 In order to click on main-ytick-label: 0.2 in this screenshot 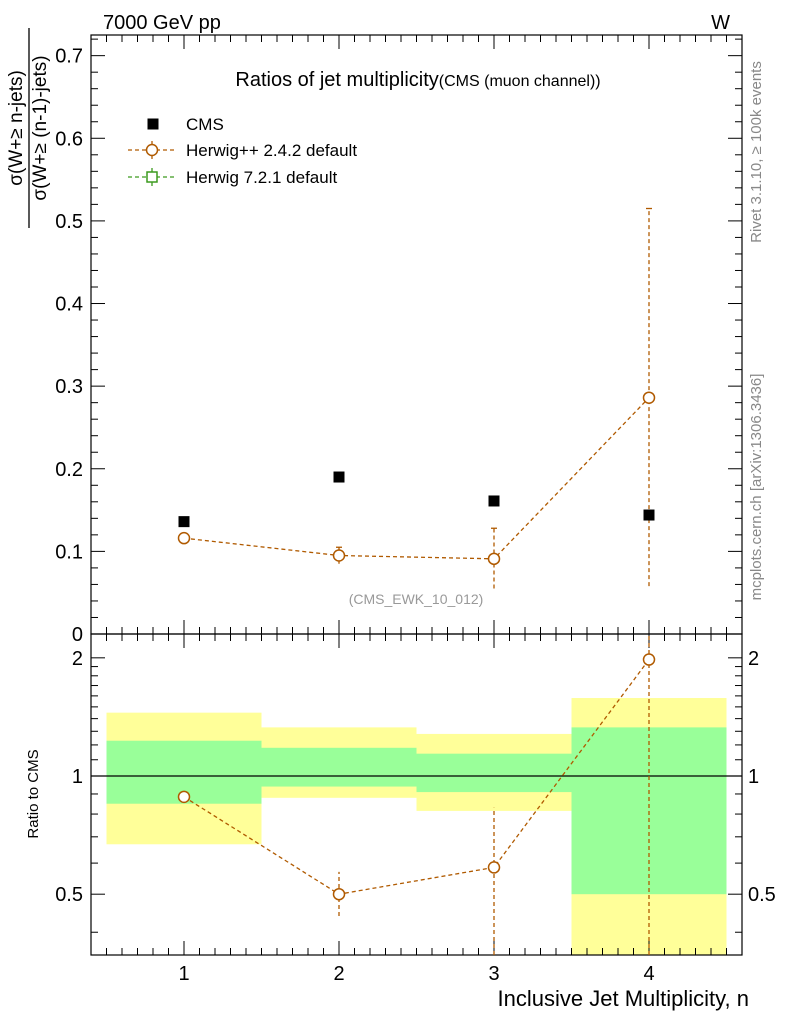, I will do `click(69, 470)`.